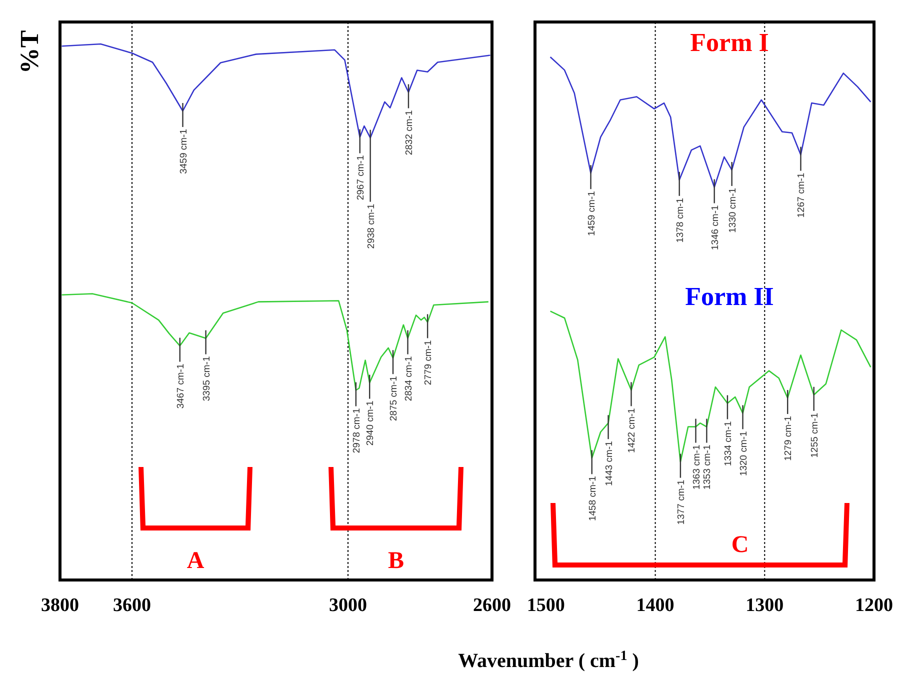 This screenshot has height=677, width=897. Describe the element at coordinates (874, 605) in the screenshot. I see `x-tick-label: 1200` at that location.